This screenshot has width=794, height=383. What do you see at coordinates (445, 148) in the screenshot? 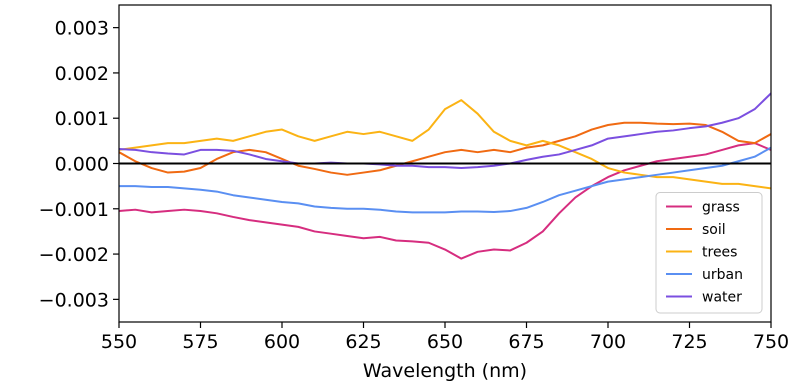
I see `series-line-soil` at bounding box center [445, 148].